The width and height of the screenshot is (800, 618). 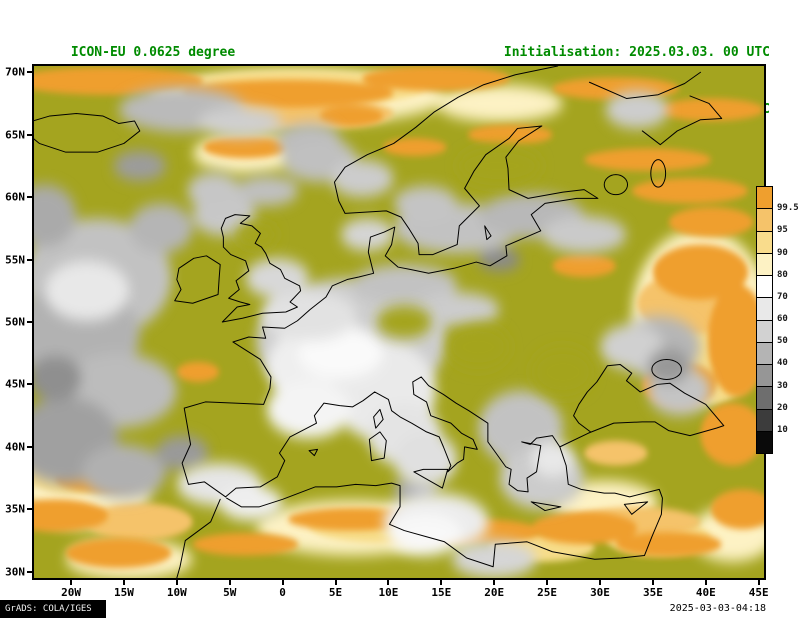 I want to click on generation-timestamp: 2025-03-03-04:18, so click(x=717, y=608).